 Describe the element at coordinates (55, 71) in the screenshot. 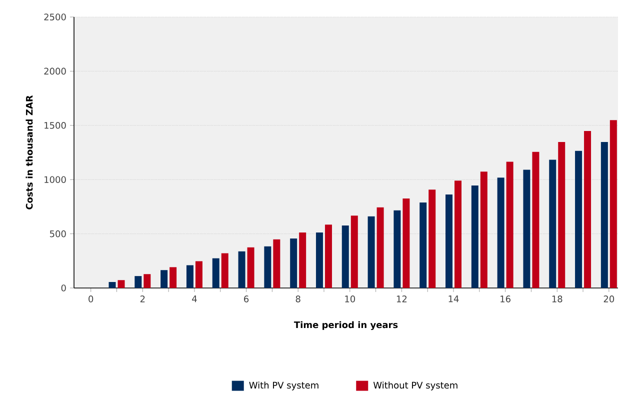

I see `y-tick-label: 2000` at that location.